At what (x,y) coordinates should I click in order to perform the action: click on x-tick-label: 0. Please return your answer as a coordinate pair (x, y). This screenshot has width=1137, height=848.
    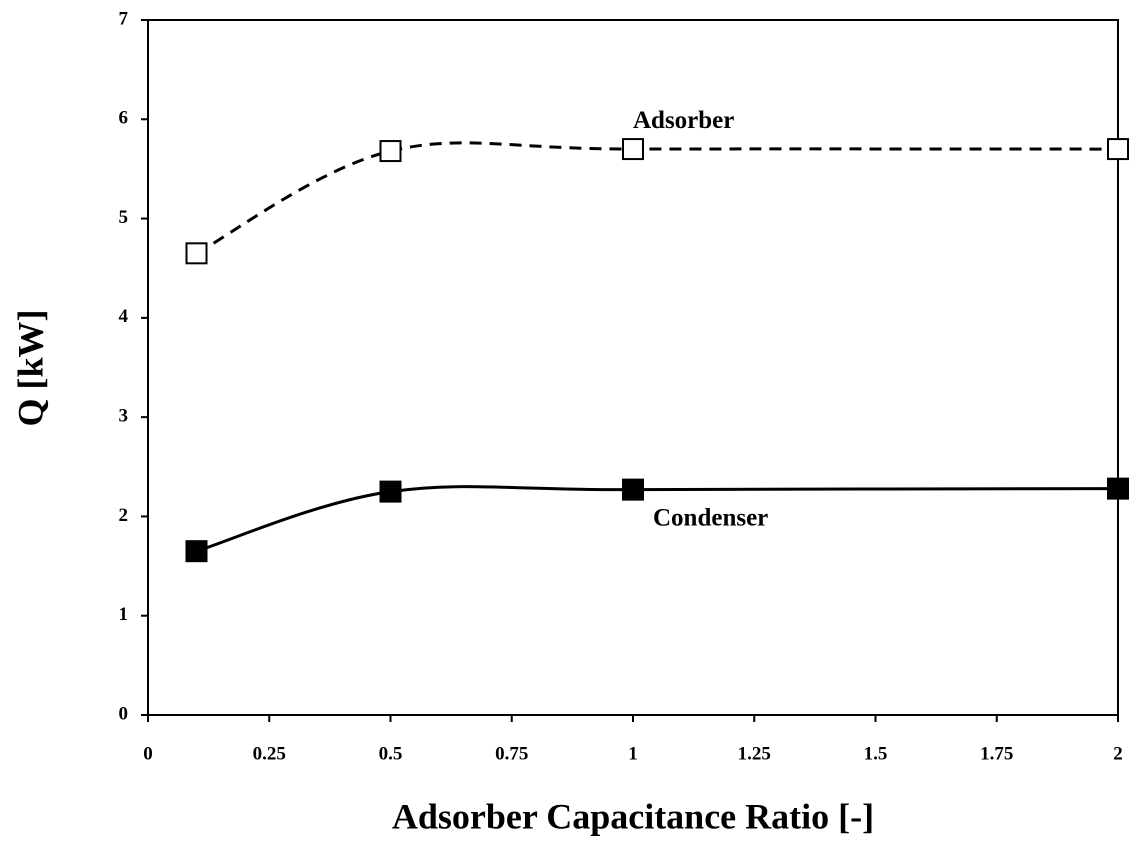
    Looking at the image, I should click on (148, 753).